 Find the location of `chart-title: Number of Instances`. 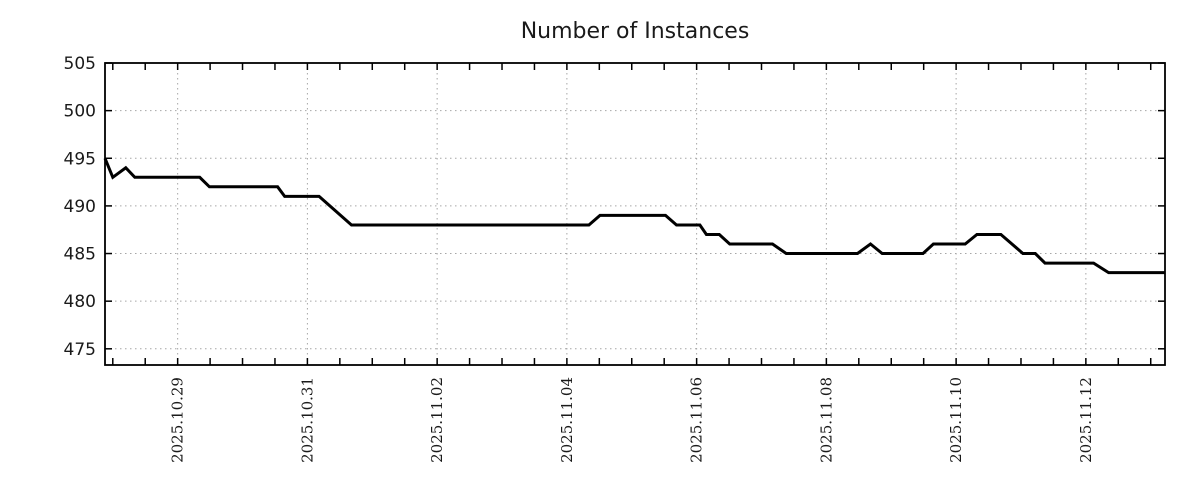

chart-title: Number of Instances is located at coordinates (635, 31).